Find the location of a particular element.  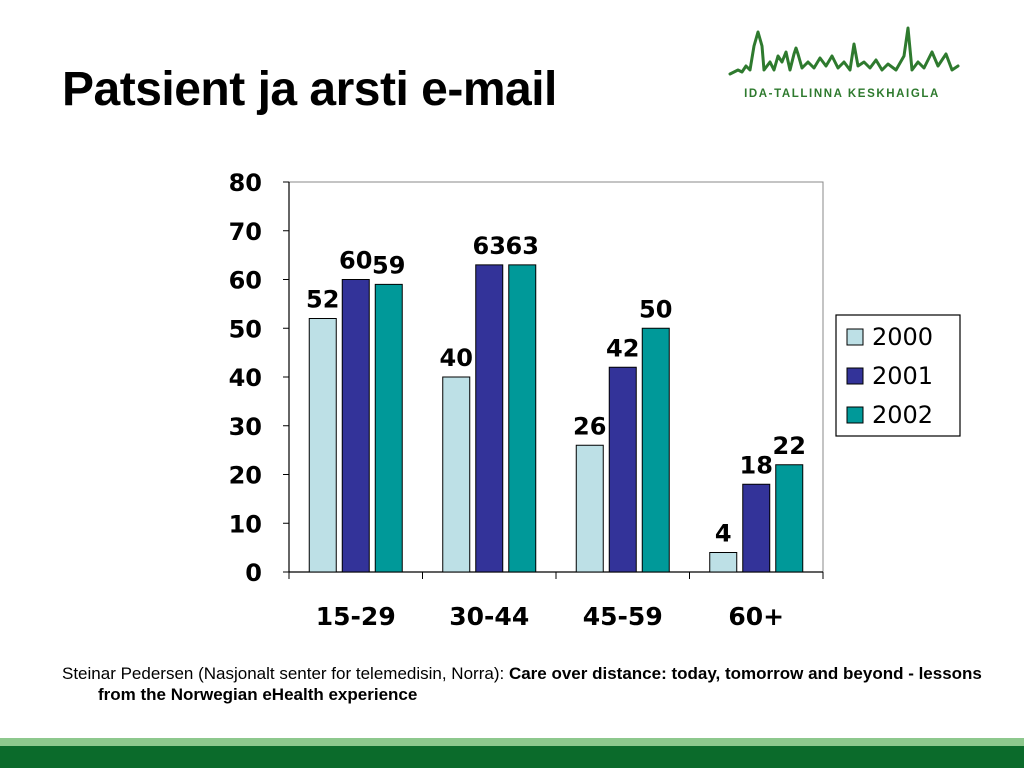

data-label: 59 is located at coordinates (388, 265).